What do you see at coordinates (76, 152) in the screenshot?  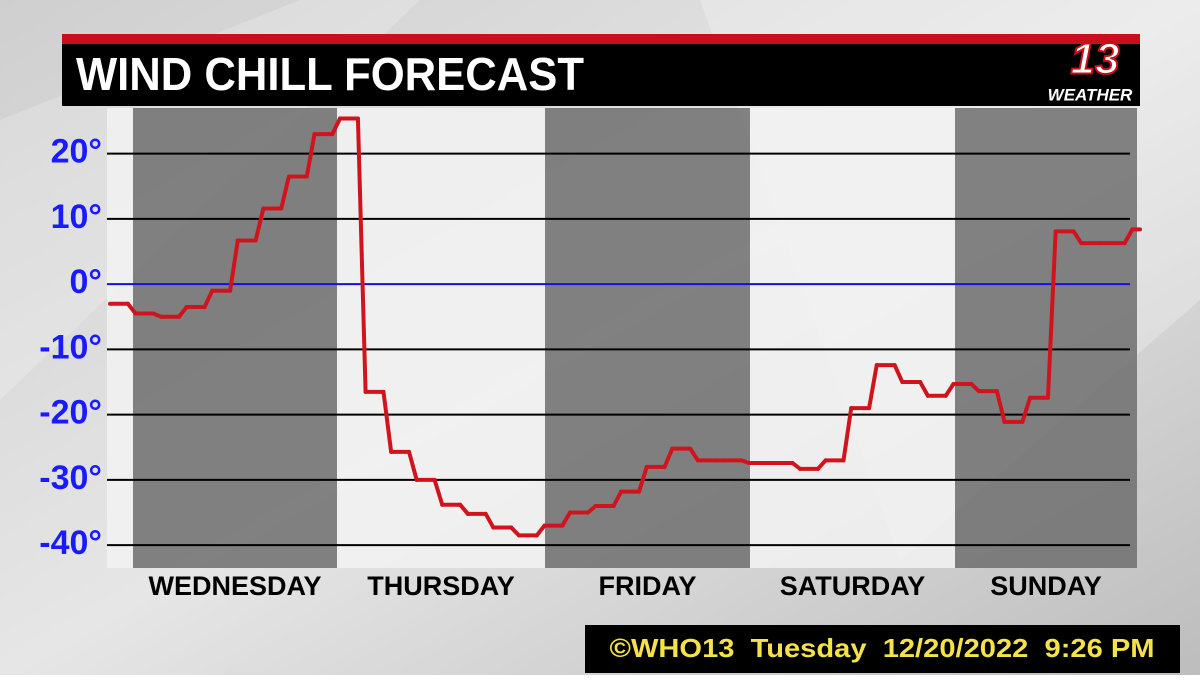 I see `y-tick-label: 20°` at bounding box center [76, 152].